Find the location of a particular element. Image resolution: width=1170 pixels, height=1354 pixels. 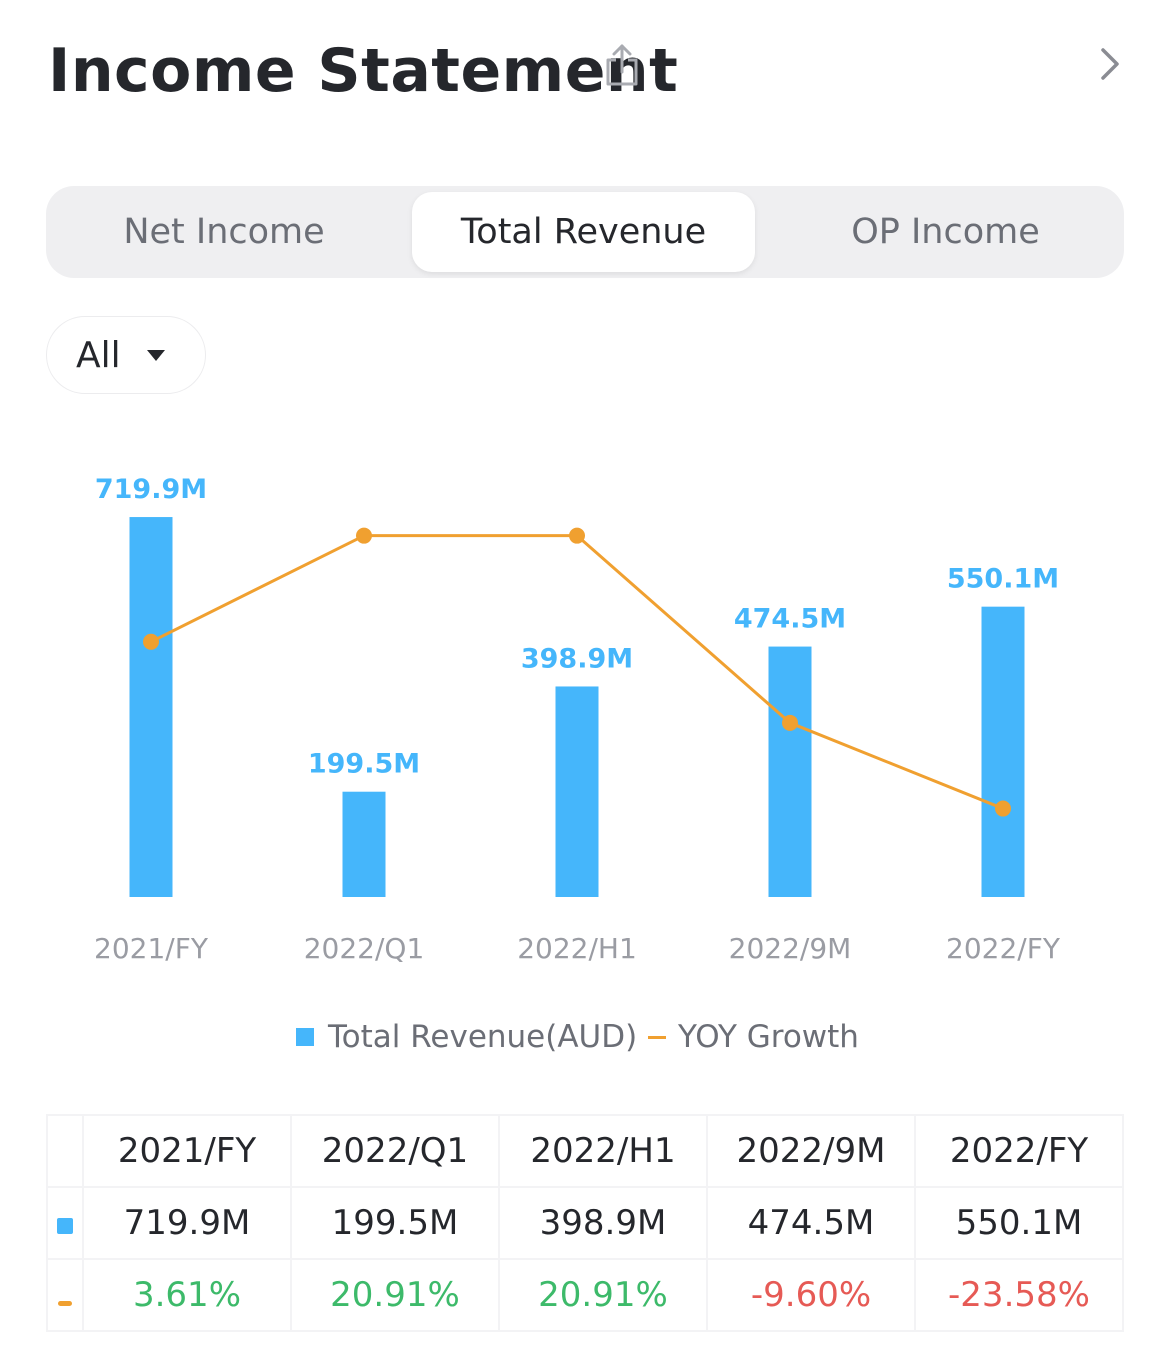

table-corner-cell is located at coordinates (65, 1151).